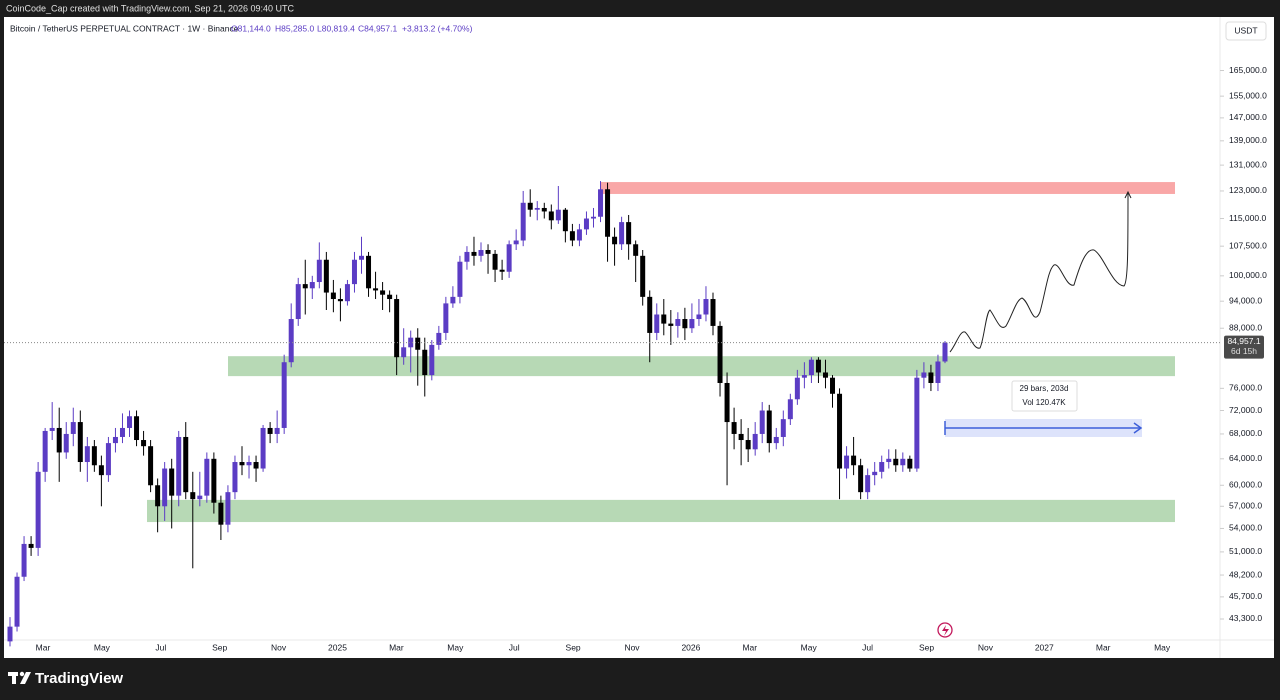 This screenshot has height=700, width=1280. I want to click on x-tick-label: 2025, so click(337, 647).